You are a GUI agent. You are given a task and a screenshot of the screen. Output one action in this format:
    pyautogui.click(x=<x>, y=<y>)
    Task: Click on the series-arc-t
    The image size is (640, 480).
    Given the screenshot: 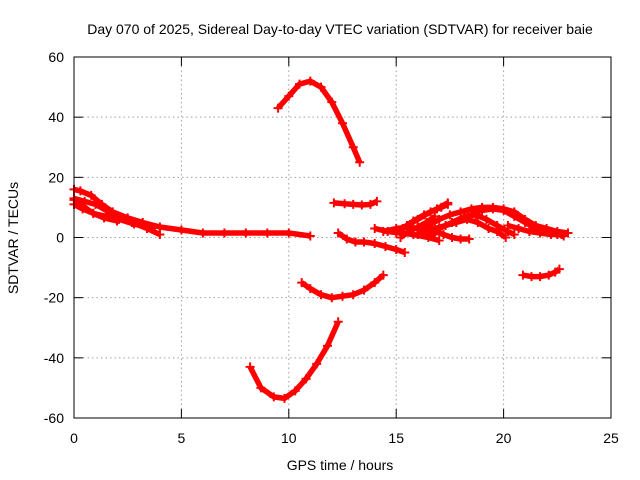 What is the action you would take?
    pyautogui.click(x=535, y=230)
    